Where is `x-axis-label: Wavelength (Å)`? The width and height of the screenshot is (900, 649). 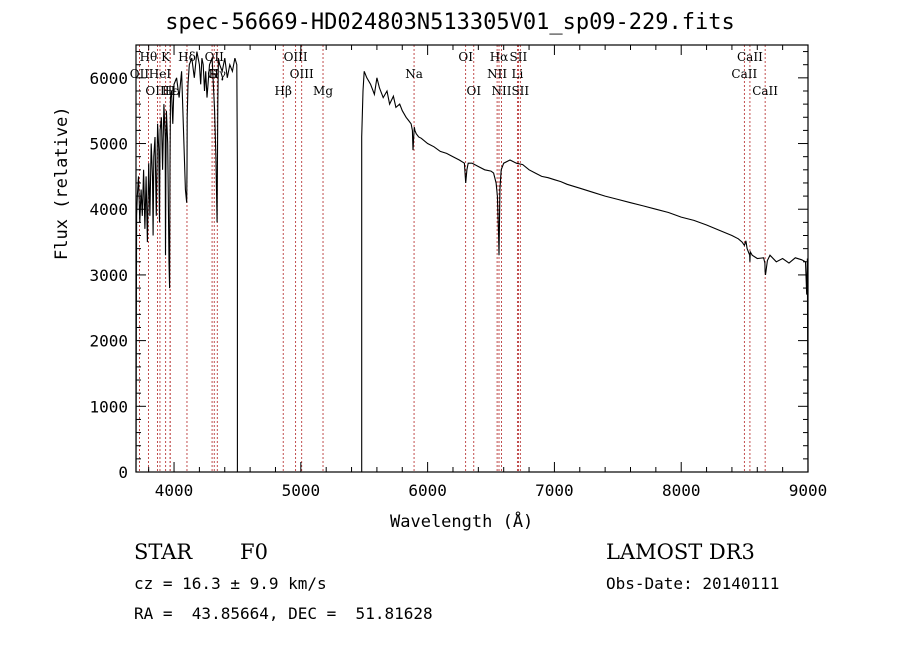
x-axis-label: Wavelength (Å) is located at coordinates (462, 522).